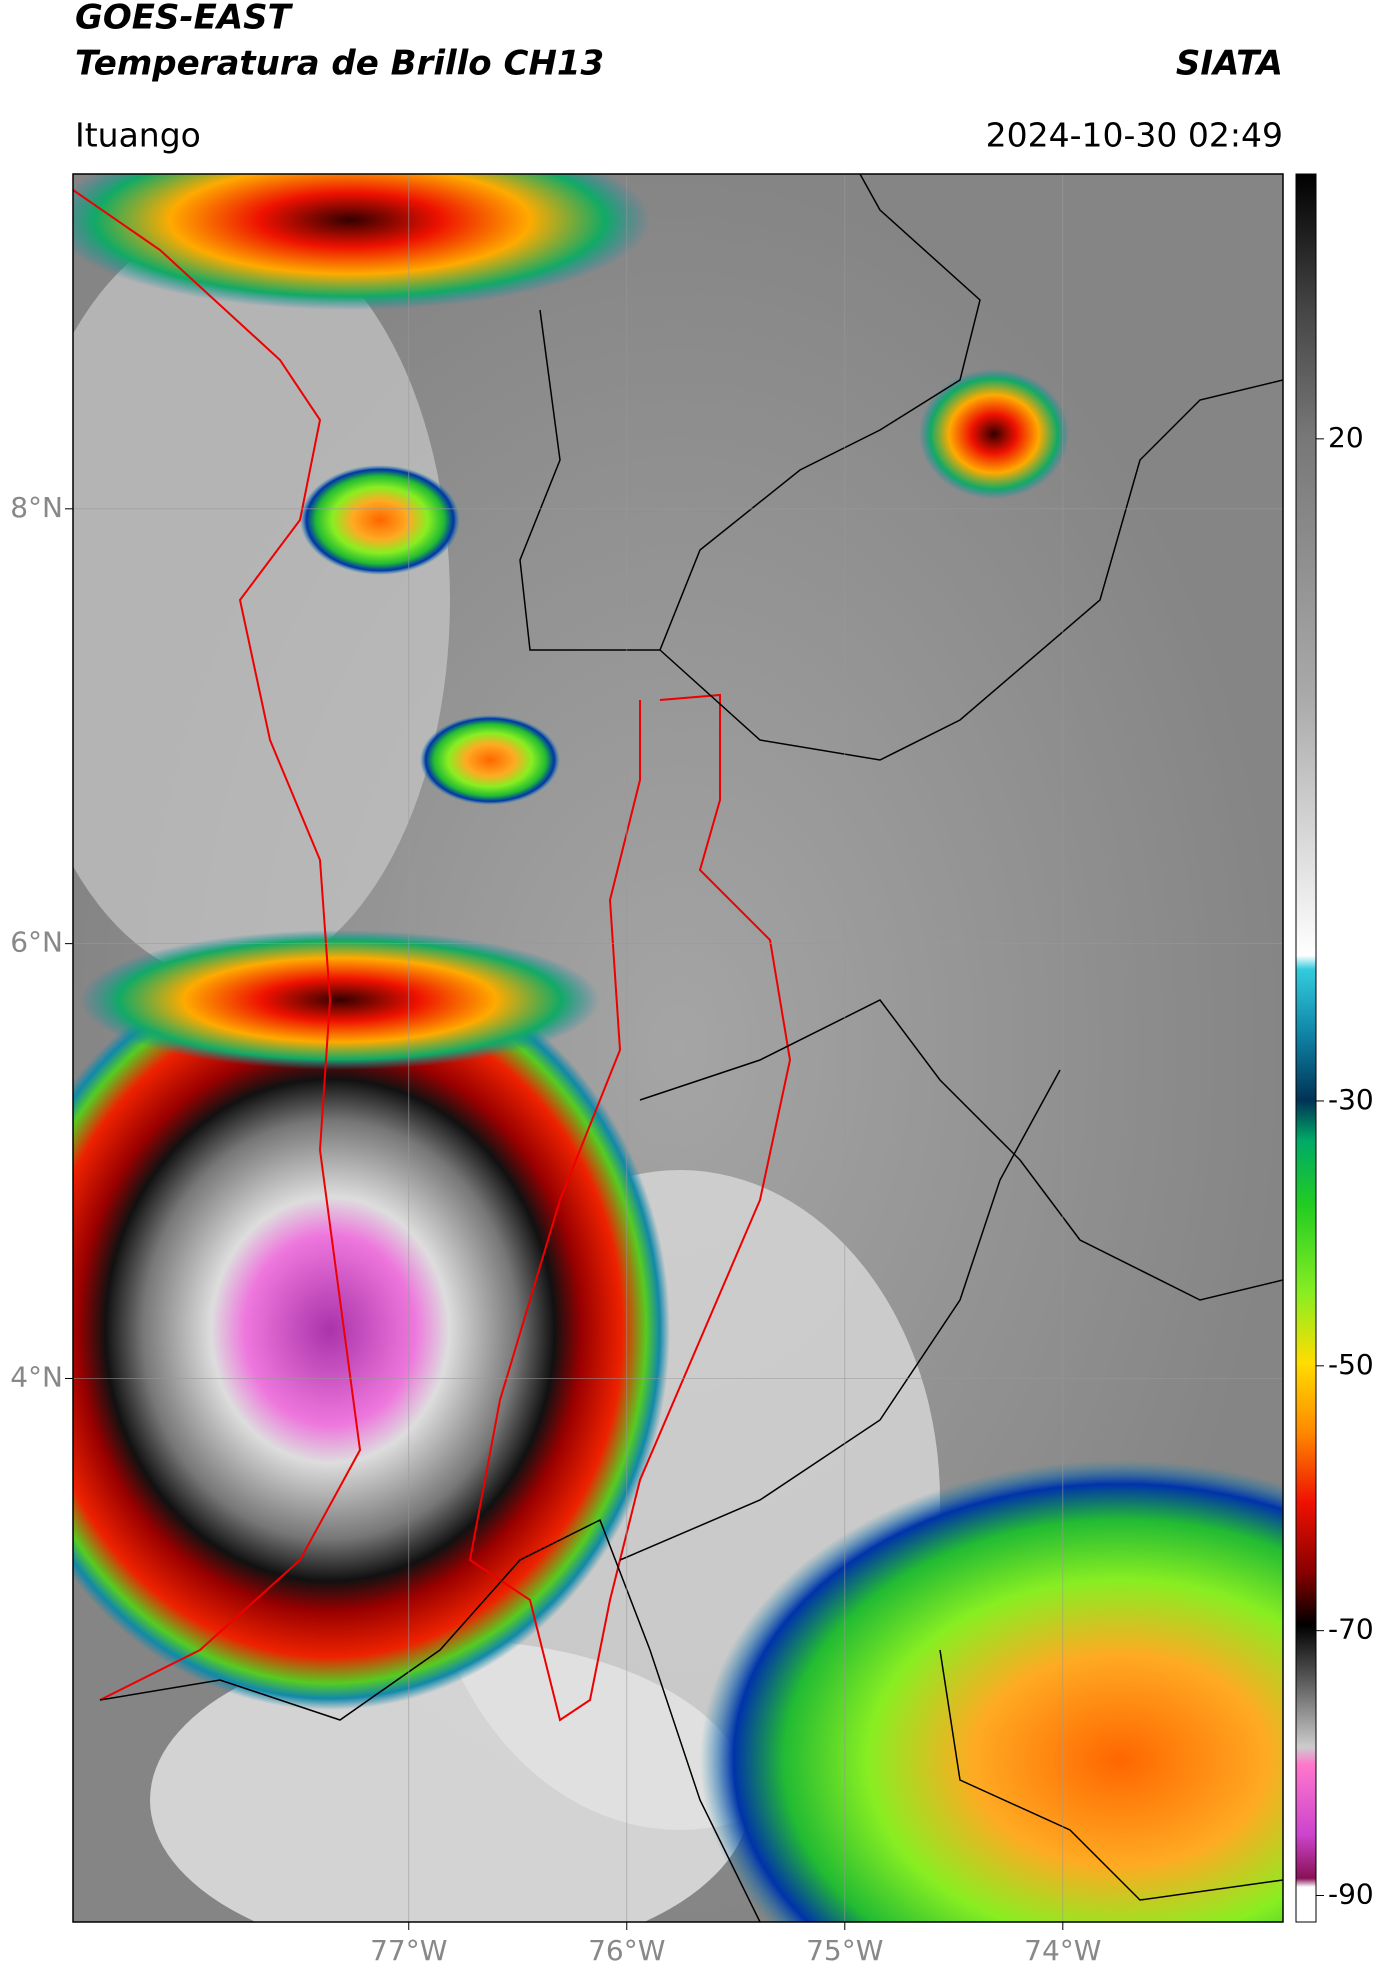  Describe the element at coordinates (844, 1950) in the screenshot. I see `lon-tick-label: 75°W` at that location.